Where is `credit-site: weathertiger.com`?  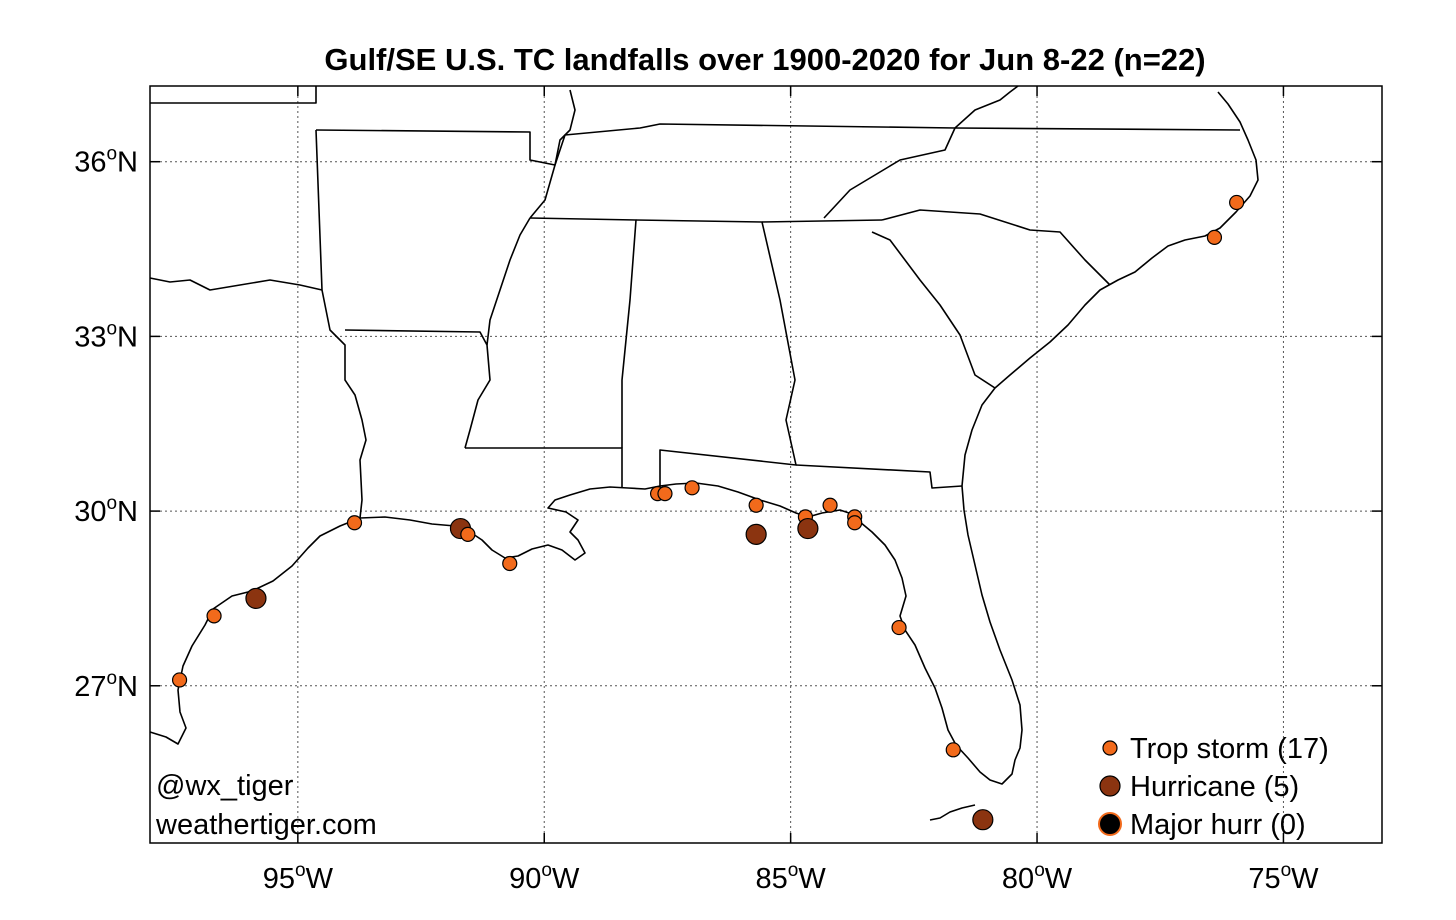
credit-site: weathertiger.com is located at coordinates (266, 825).